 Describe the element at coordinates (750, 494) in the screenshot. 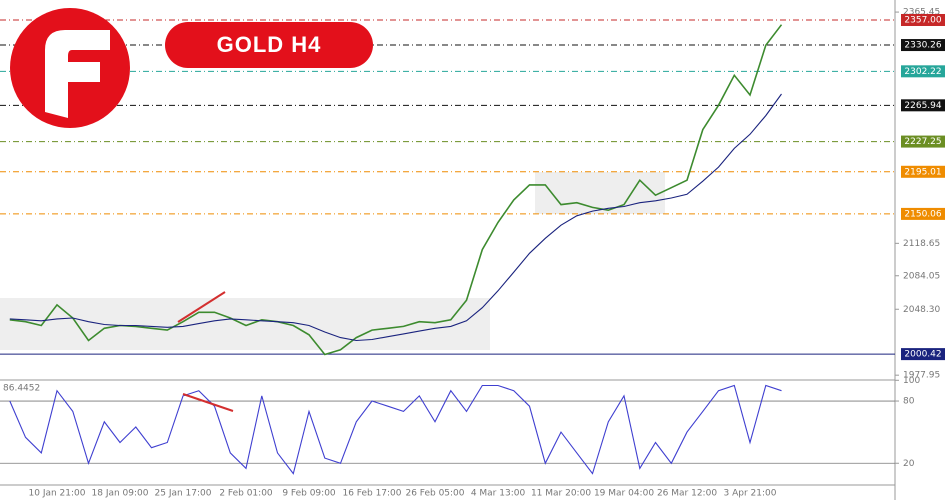

I see `x-tick-label: 3 Apr 21:00` at that location.